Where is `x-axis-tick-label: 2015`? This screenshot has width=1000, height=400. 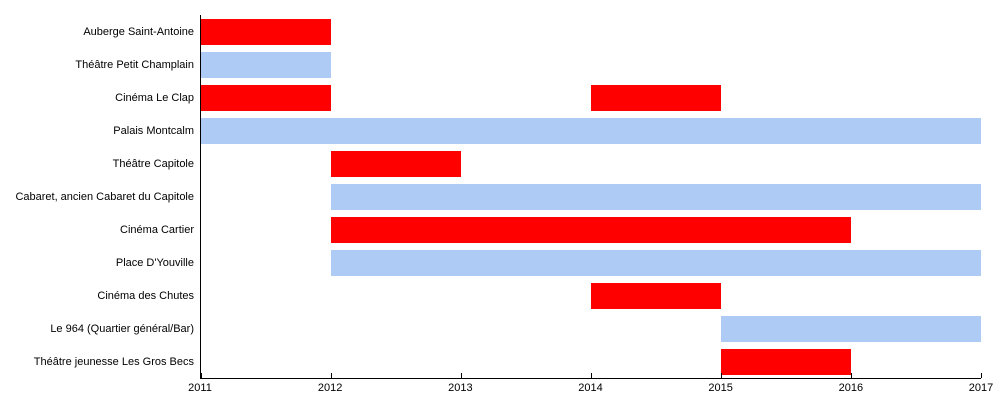 x-axis-tick-label: 2015 is located at coordinates (720, 388).